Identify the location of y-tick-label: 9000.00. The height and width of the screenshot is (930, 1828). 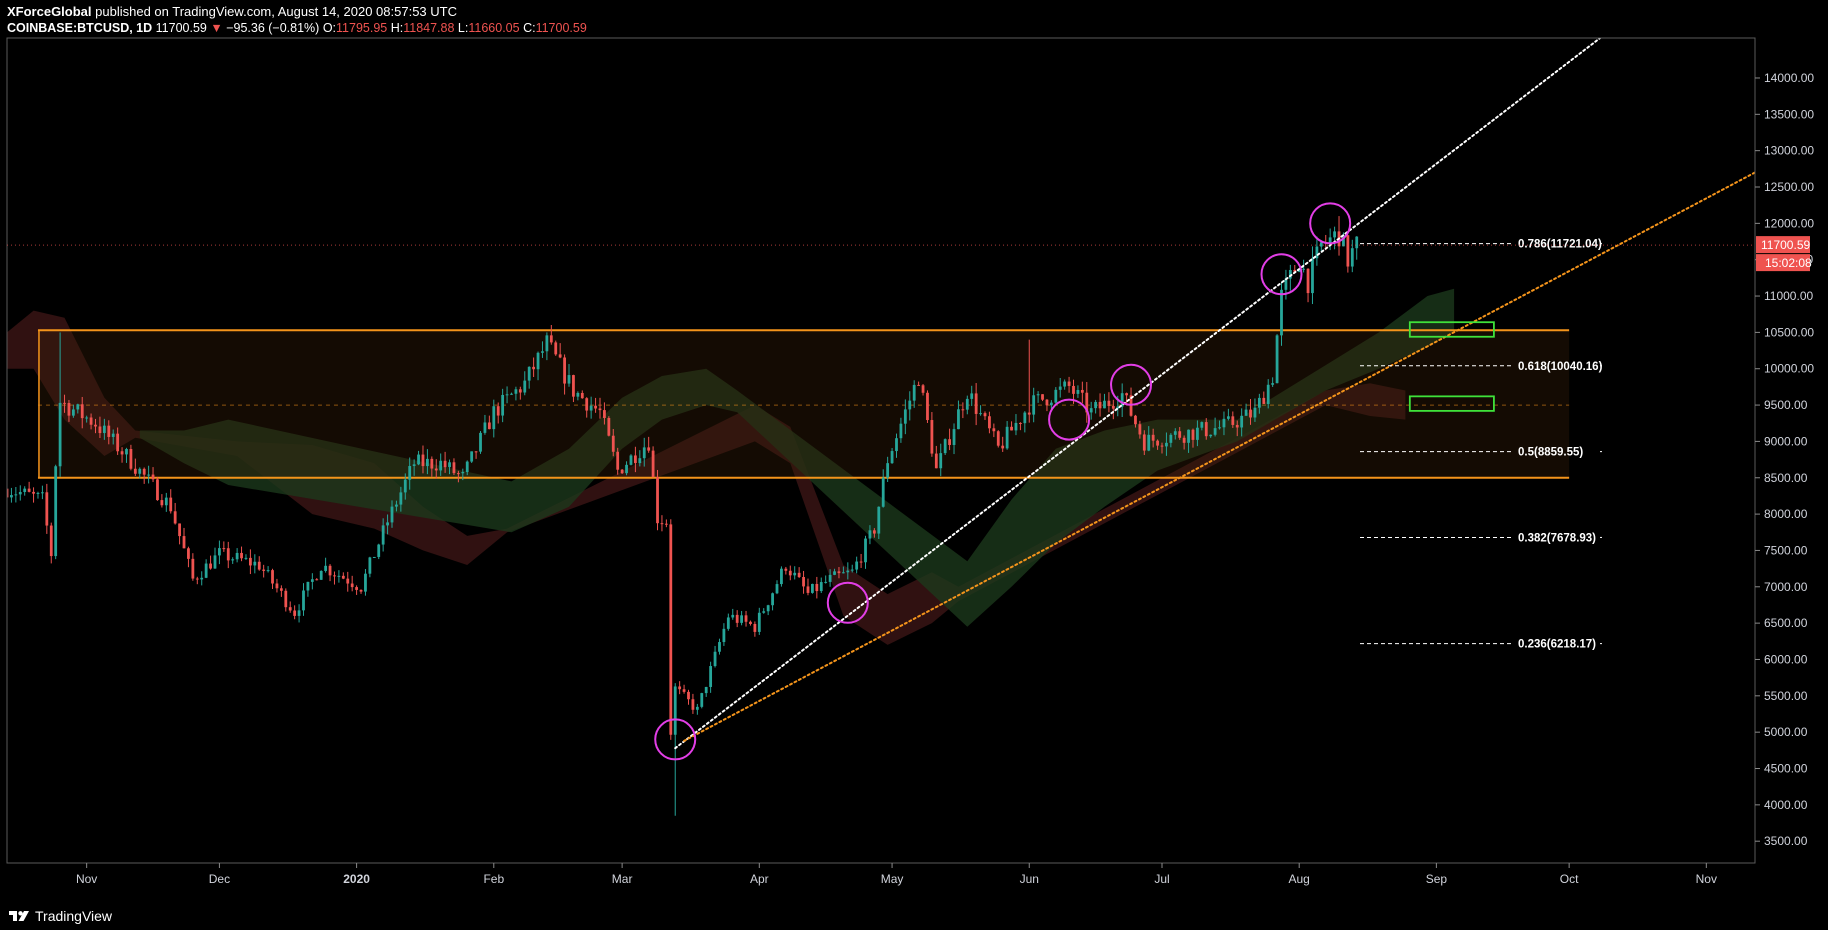
(1786, 441).